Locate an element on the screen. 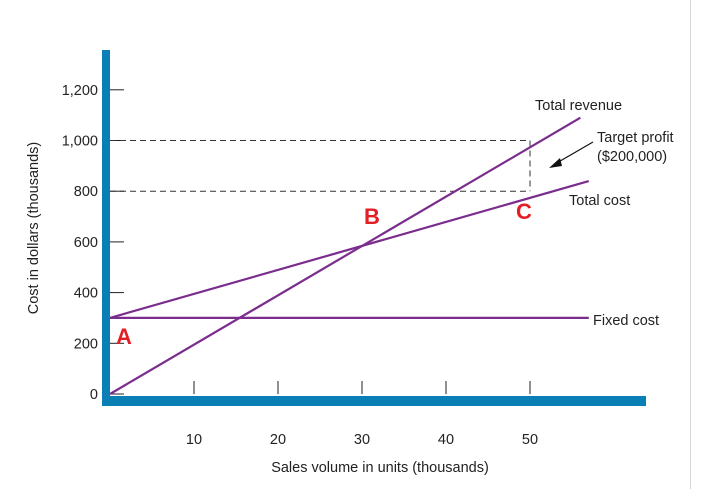 The image size is (709, 489). y-axis-ticks: 0 200 400 600 800 1,000 1,200 is located at coordinates (93, 243).